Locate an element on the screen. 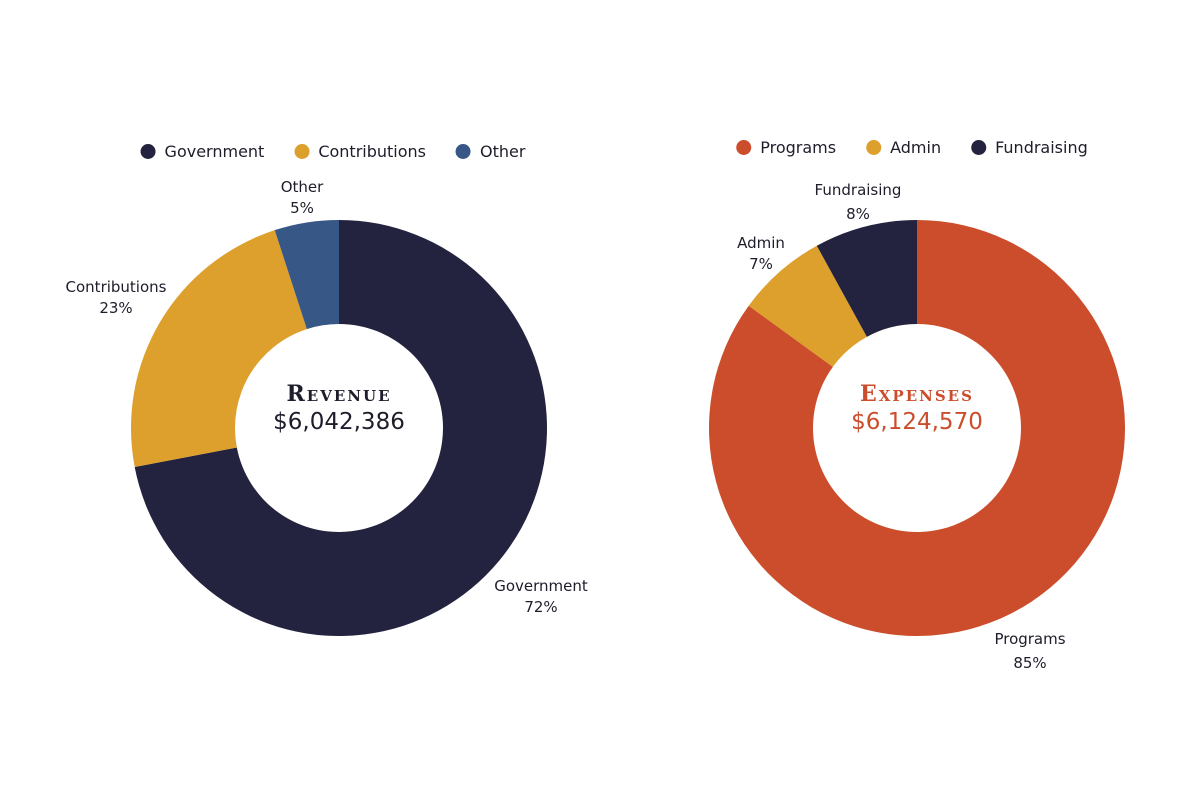 Image resolution: width=1200 pixels, height=800 pixels. slice-label-programs: Programs 85% is located at coordinates (1029, 651).